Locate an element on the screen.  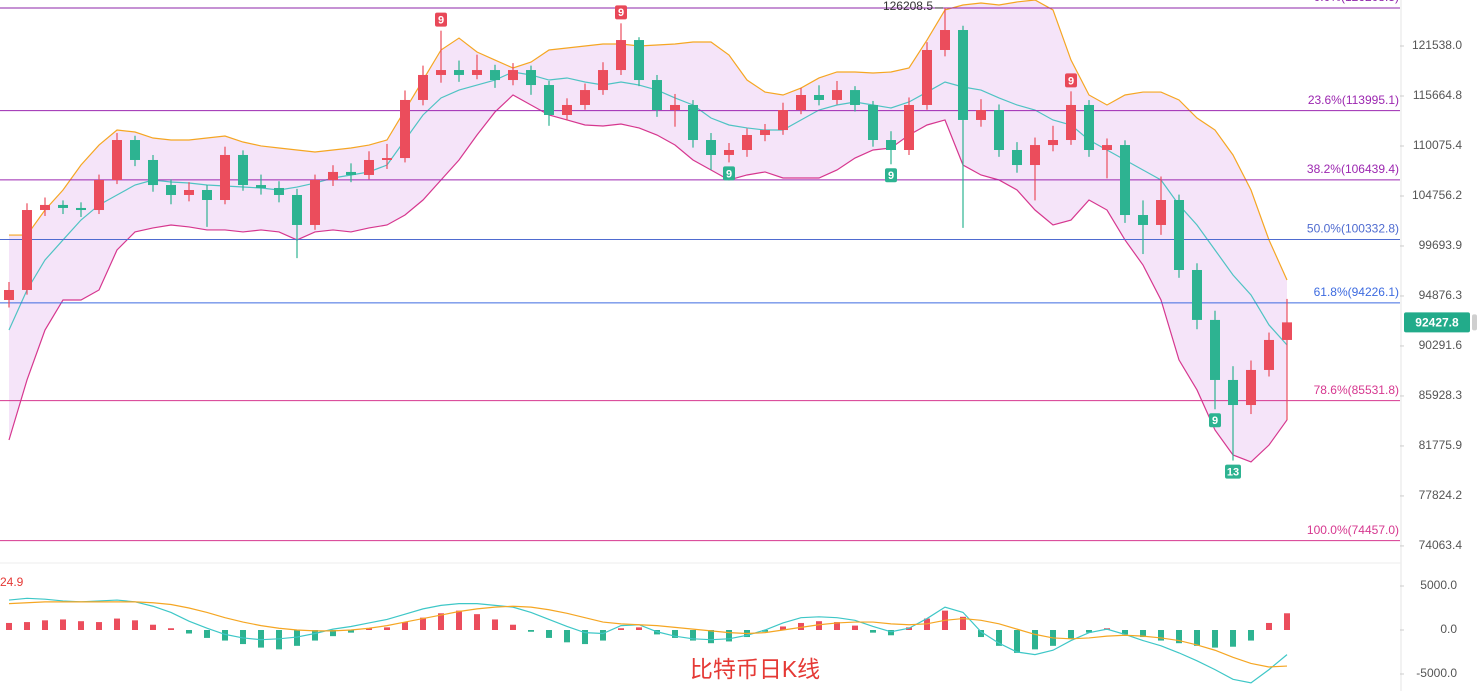
fib-label: 23.6%(113995.1) is located at coordinates (1353, 100).